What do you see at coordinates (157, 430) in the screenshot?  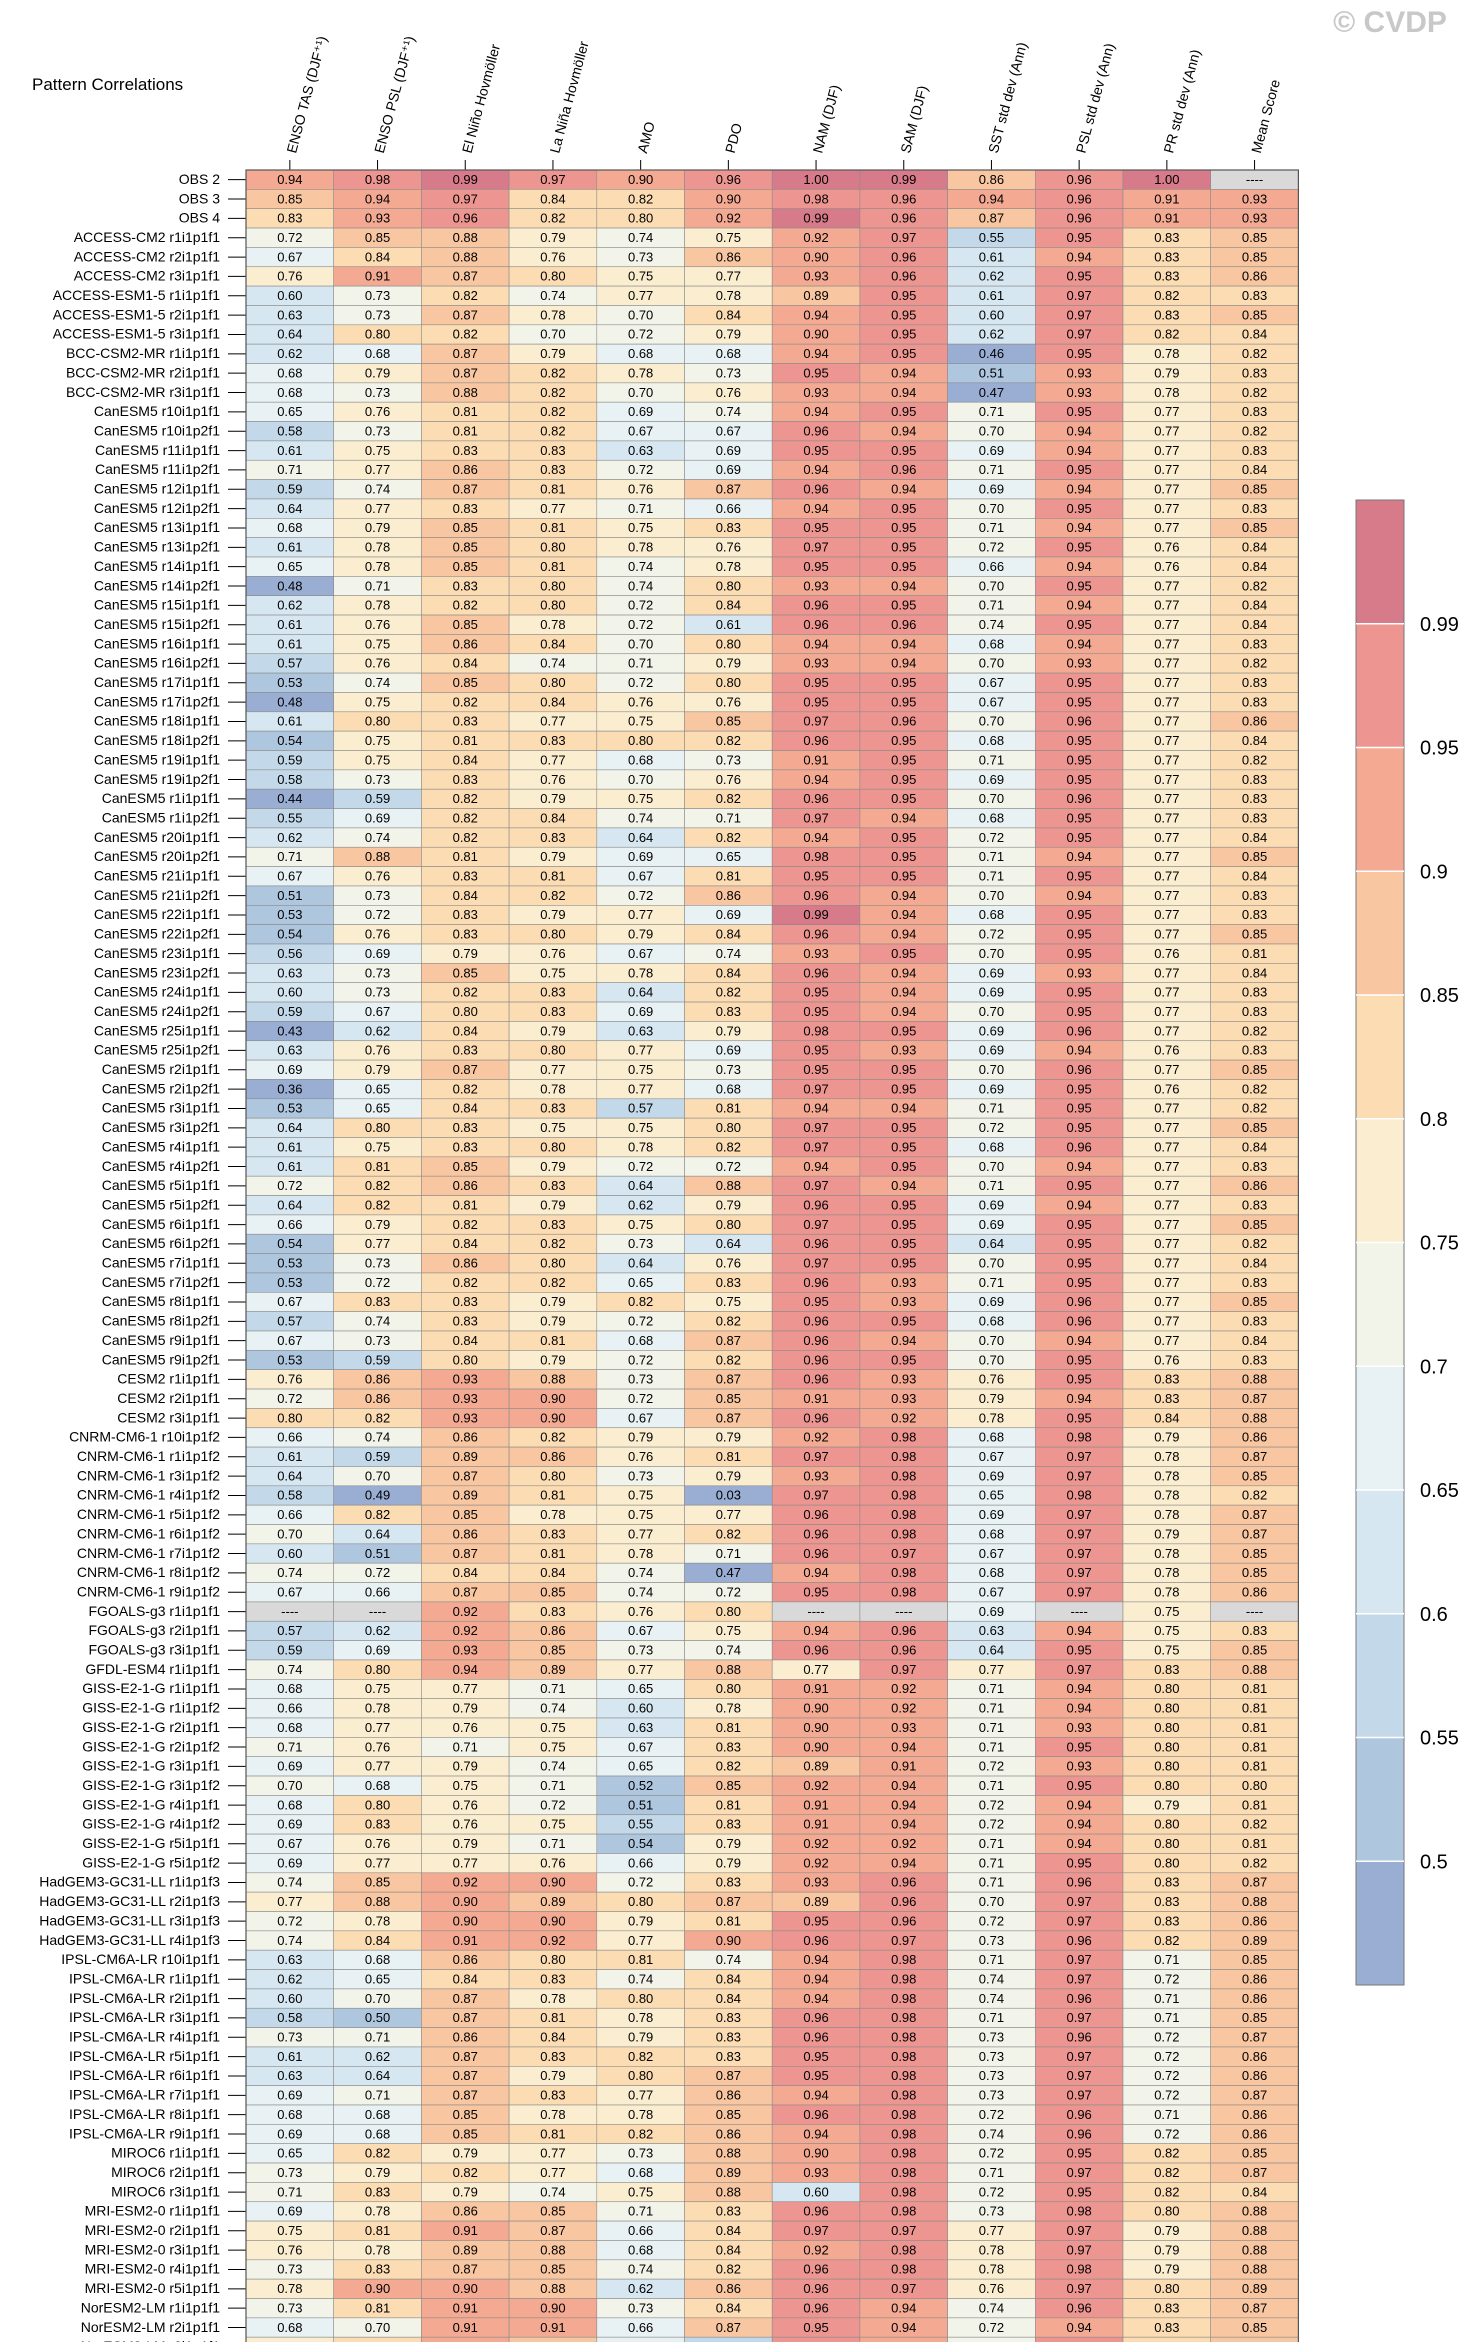 I see `row-label: CanESM5 r10i1p2f1` at bounding box center [157, 430].